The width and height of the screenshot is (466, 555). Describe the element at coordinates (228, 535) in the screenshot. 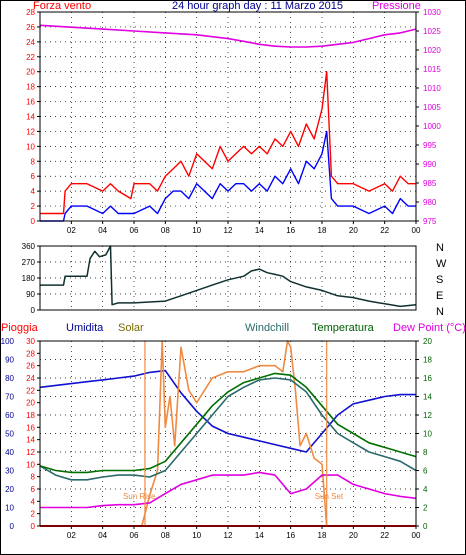

I see `panel3-xtick-label-5: 12` at that location.